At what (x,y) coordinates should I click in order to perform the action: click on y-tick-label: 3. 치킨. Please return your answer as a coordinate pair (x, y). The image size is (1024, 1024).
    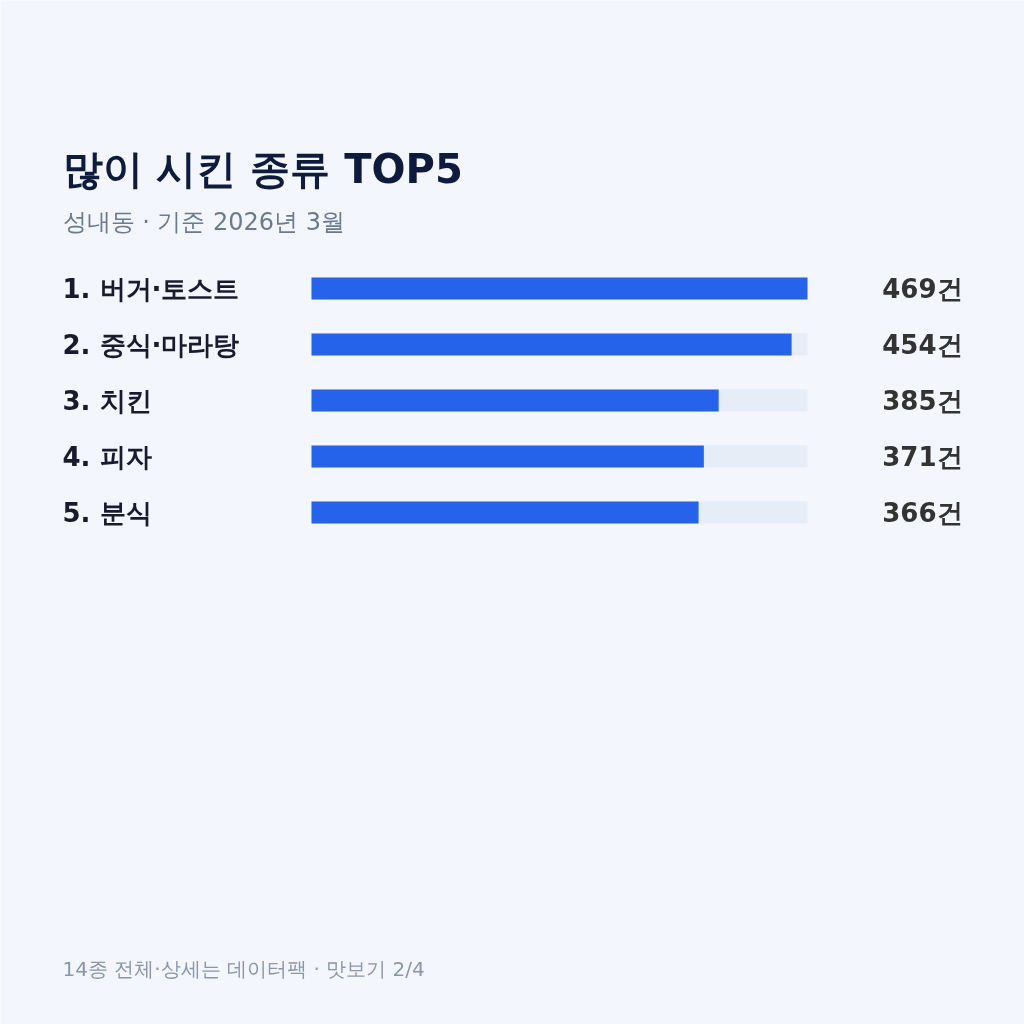
    Looking at the image, I should click on (107, 400).